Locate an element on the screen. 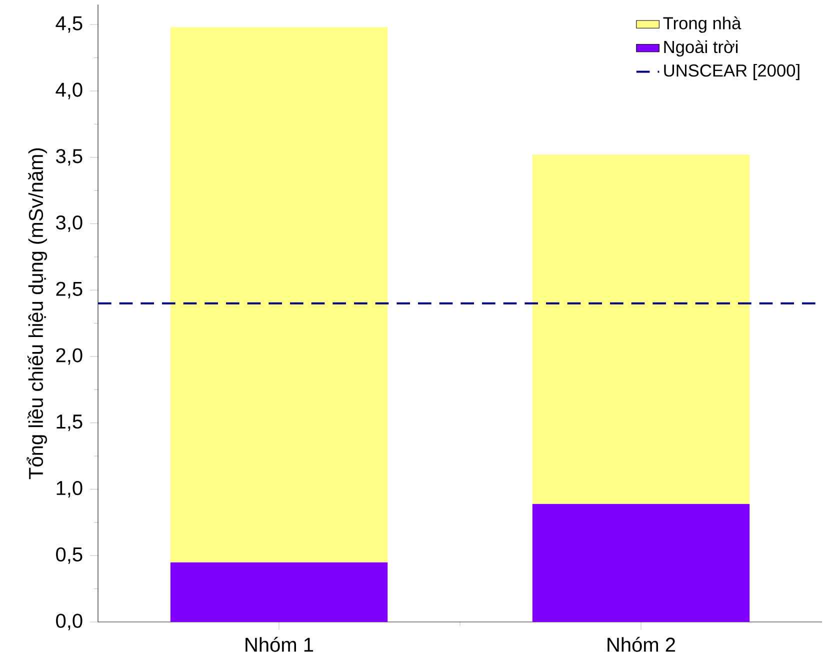  x-tick-label: Nhóm 2 is located at coordinates (641, 644).